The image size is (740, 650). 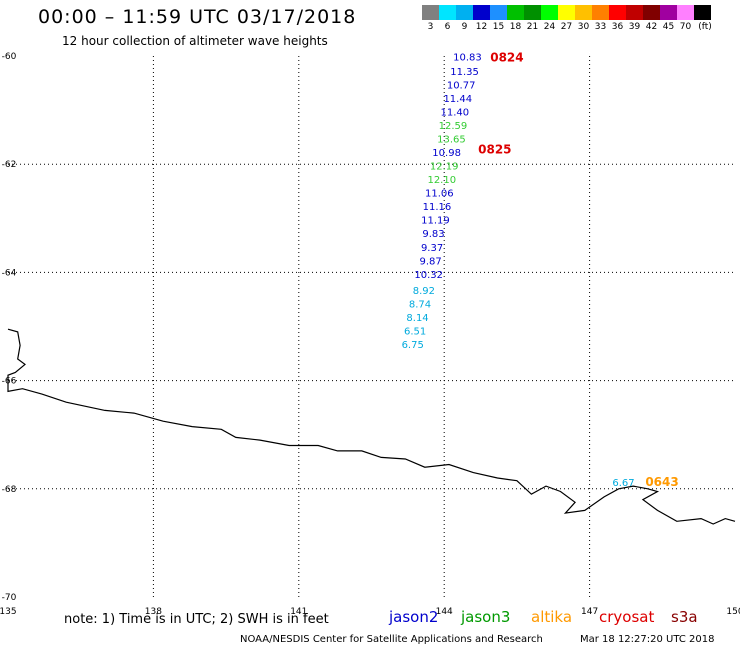 What do you see at coordinates (420, 305) in the screenshot?
I see `wave-height-value: 8.74` at bounding box center [420, 305].